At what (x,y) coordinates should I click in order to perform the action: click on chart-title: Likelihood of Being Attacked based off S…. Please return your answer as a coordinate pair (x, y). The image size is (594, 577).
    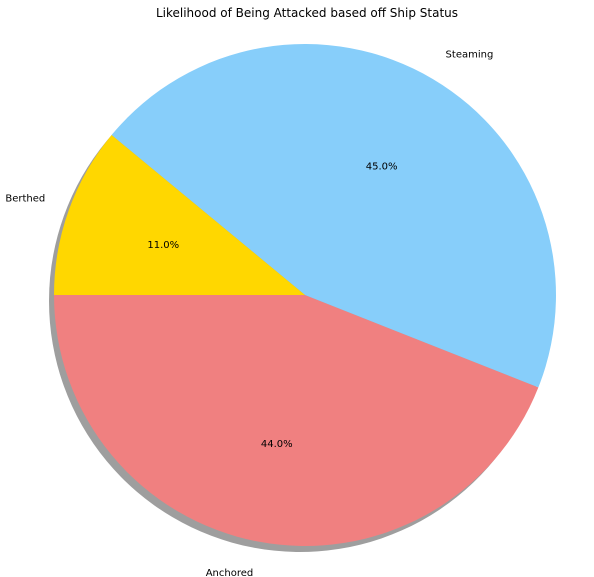
    Looking at the image, I should click on (307, 13).